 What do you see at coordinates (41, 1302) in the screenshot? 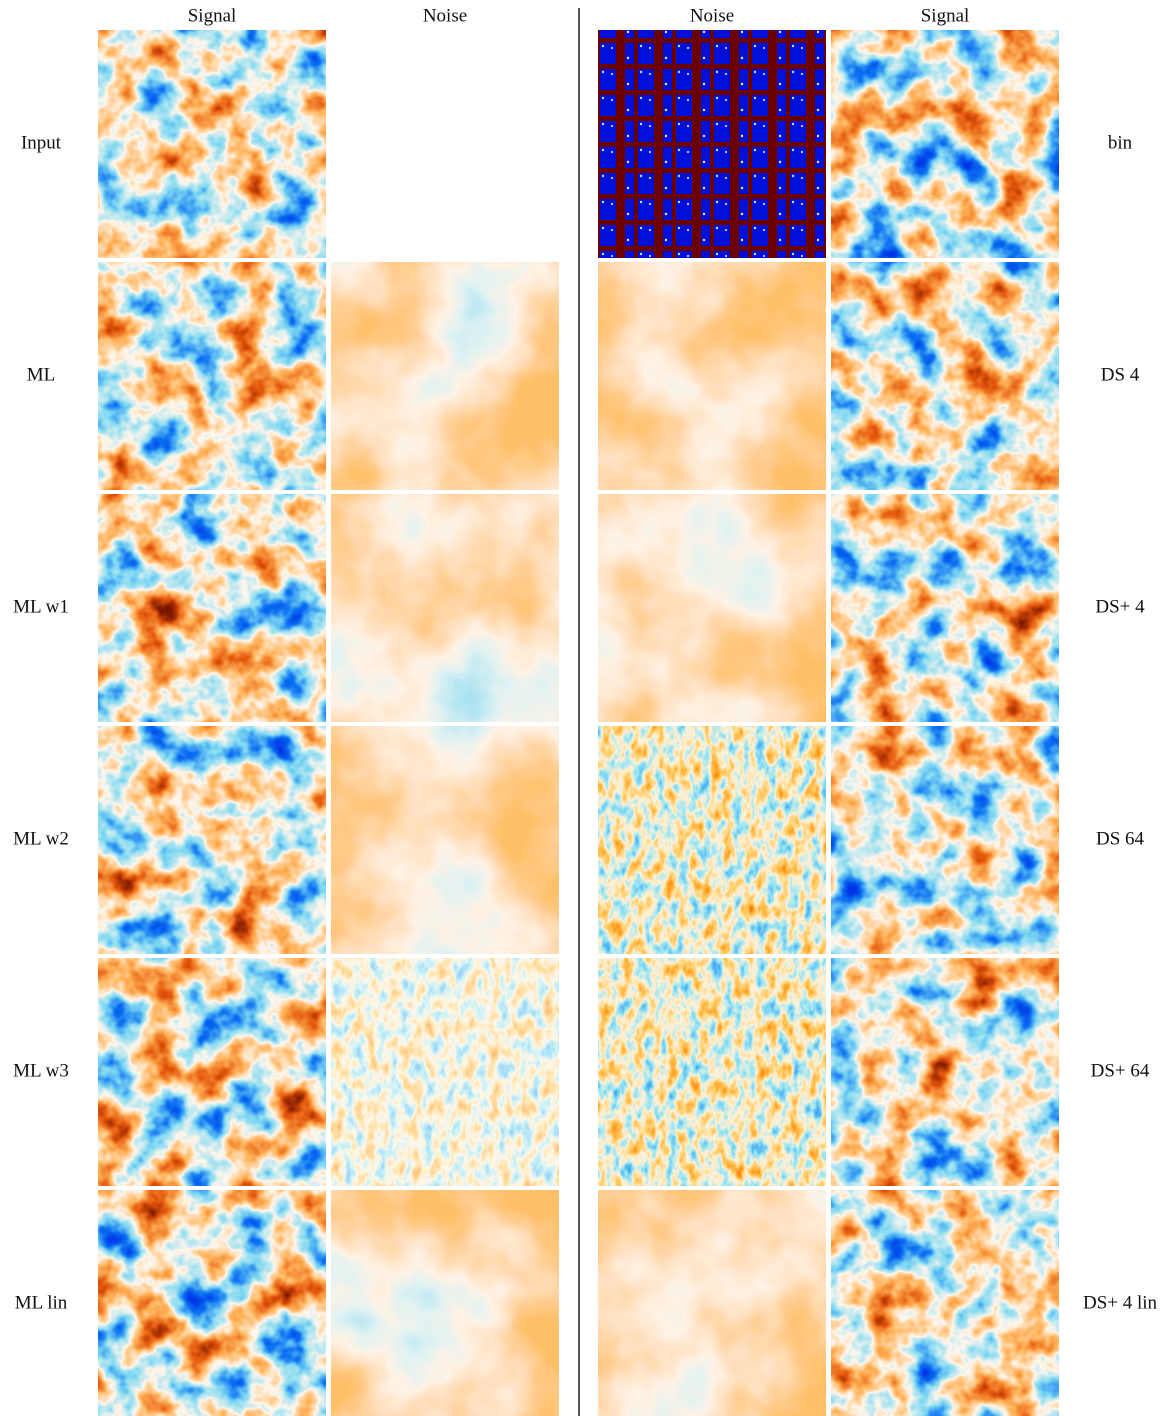
I see `row-label: ML lin` at bounding box center [41, 1302].